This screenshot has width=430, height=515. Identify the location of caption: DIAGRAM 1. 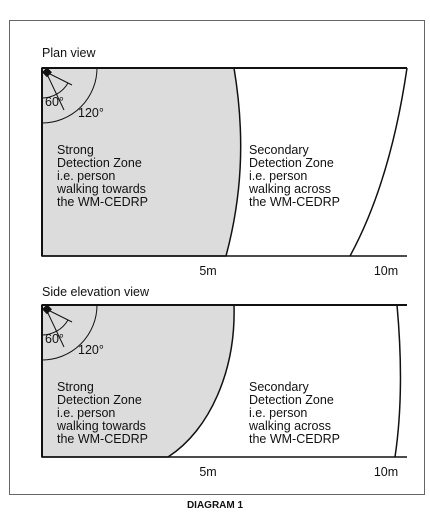
(215, 505).